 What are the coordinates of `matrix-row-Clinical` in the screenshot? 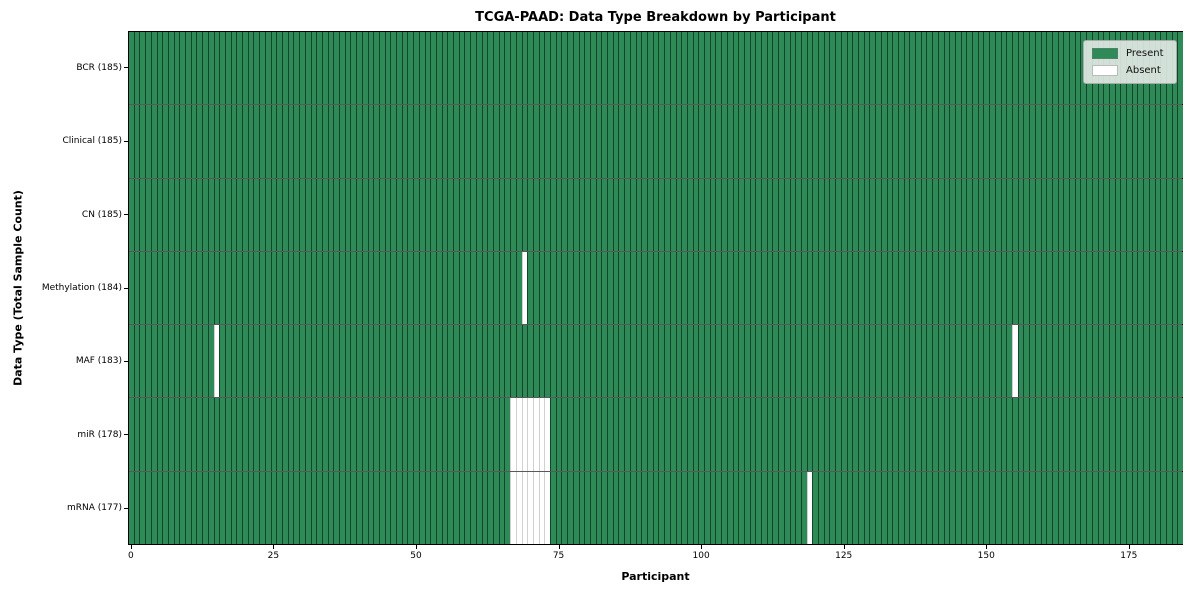 It's located at (656, 142).